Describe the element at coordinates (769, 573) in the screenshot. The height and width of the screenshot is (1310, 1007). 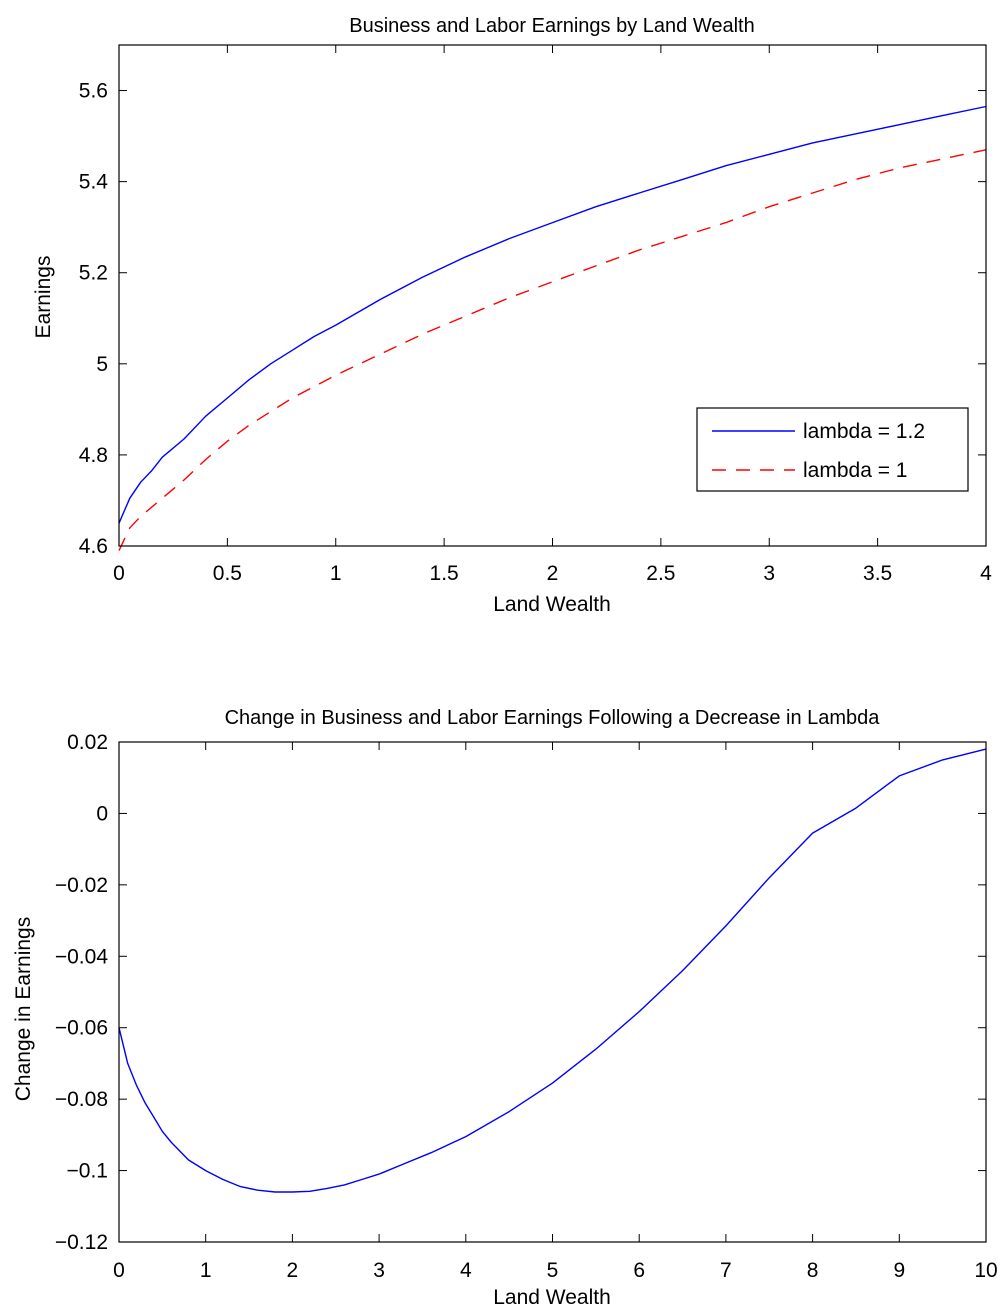
I see `earnings-chart-x-tick-label: 3` at that location.